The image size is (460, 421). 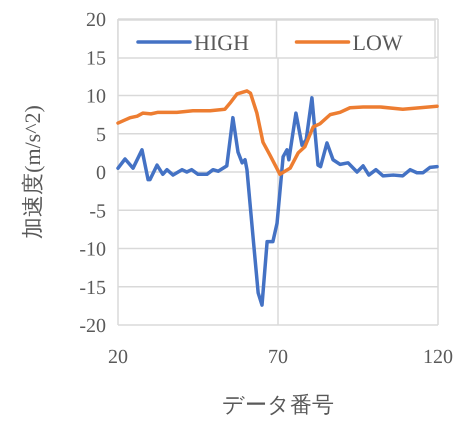 What do you see at coordinates (32, 172) in the screenshot?
I see `y-axis-title: 加速度(m/s^2)` at bounding box center [32, 172].